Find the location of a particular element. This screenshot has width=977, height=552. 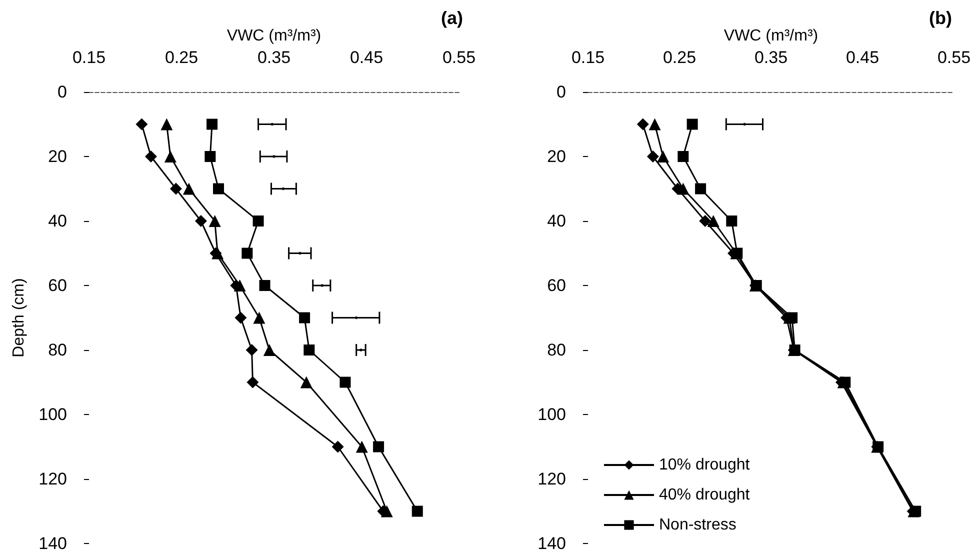

chart-title: (a) is located at coordinates (452, 18).